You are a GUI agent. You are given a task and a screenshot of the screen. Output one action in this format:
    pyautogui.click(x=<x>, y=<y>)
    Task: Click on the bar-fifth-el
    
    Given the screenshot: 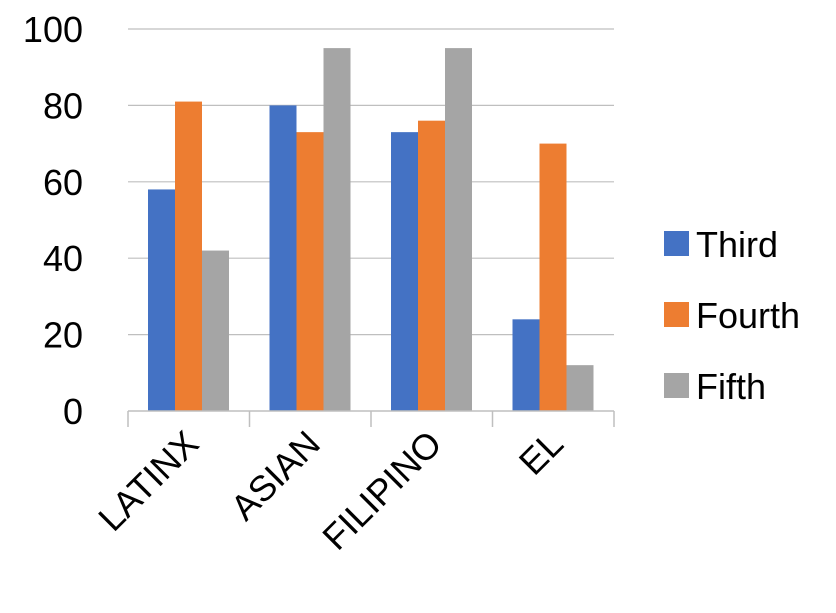 What is the action you would take?
    pyautogui.click(x=580, y=388)
    